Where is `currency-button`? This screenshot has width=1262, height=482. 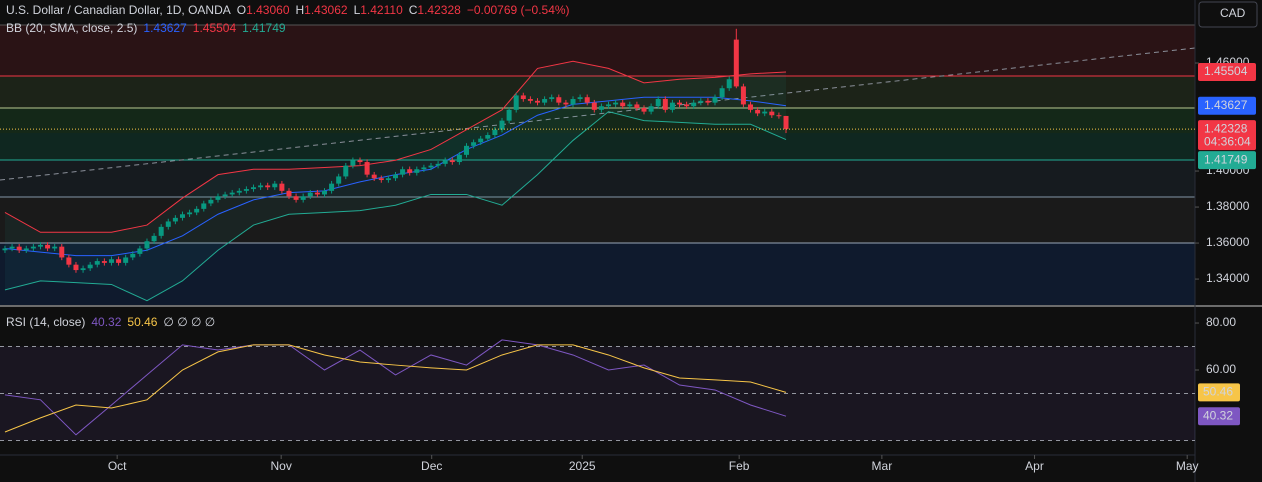 currency-button is located at coordinates (1228, 14).